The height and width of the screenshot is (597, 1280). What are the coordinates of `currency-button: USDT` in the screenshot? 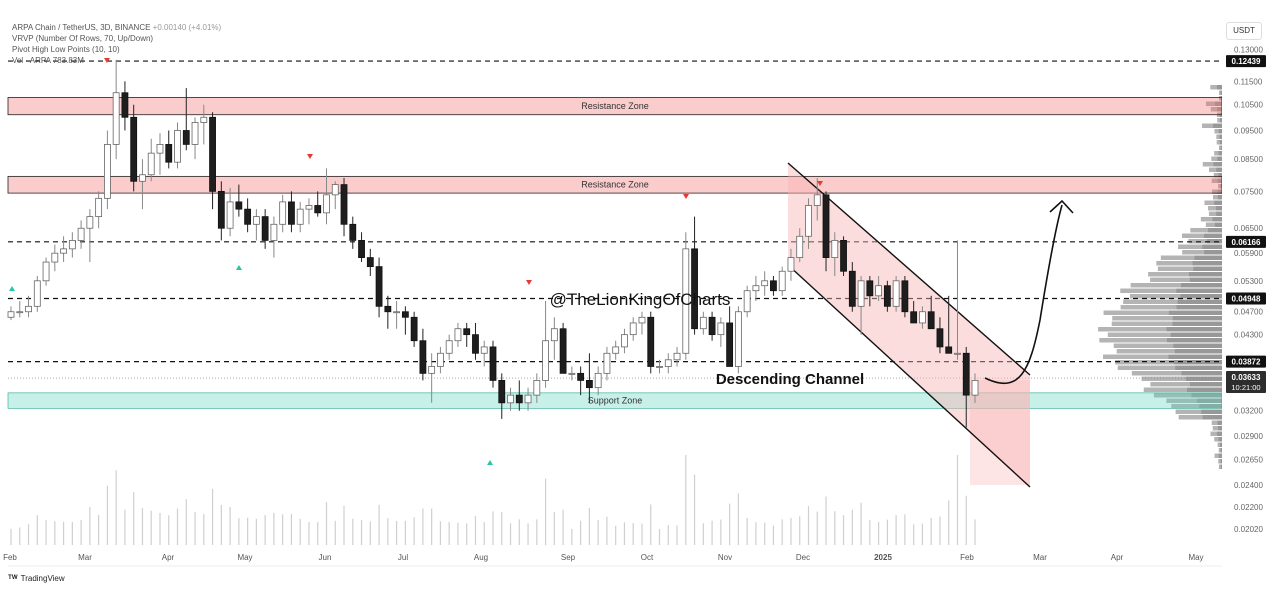 It's located at (1244, 31).